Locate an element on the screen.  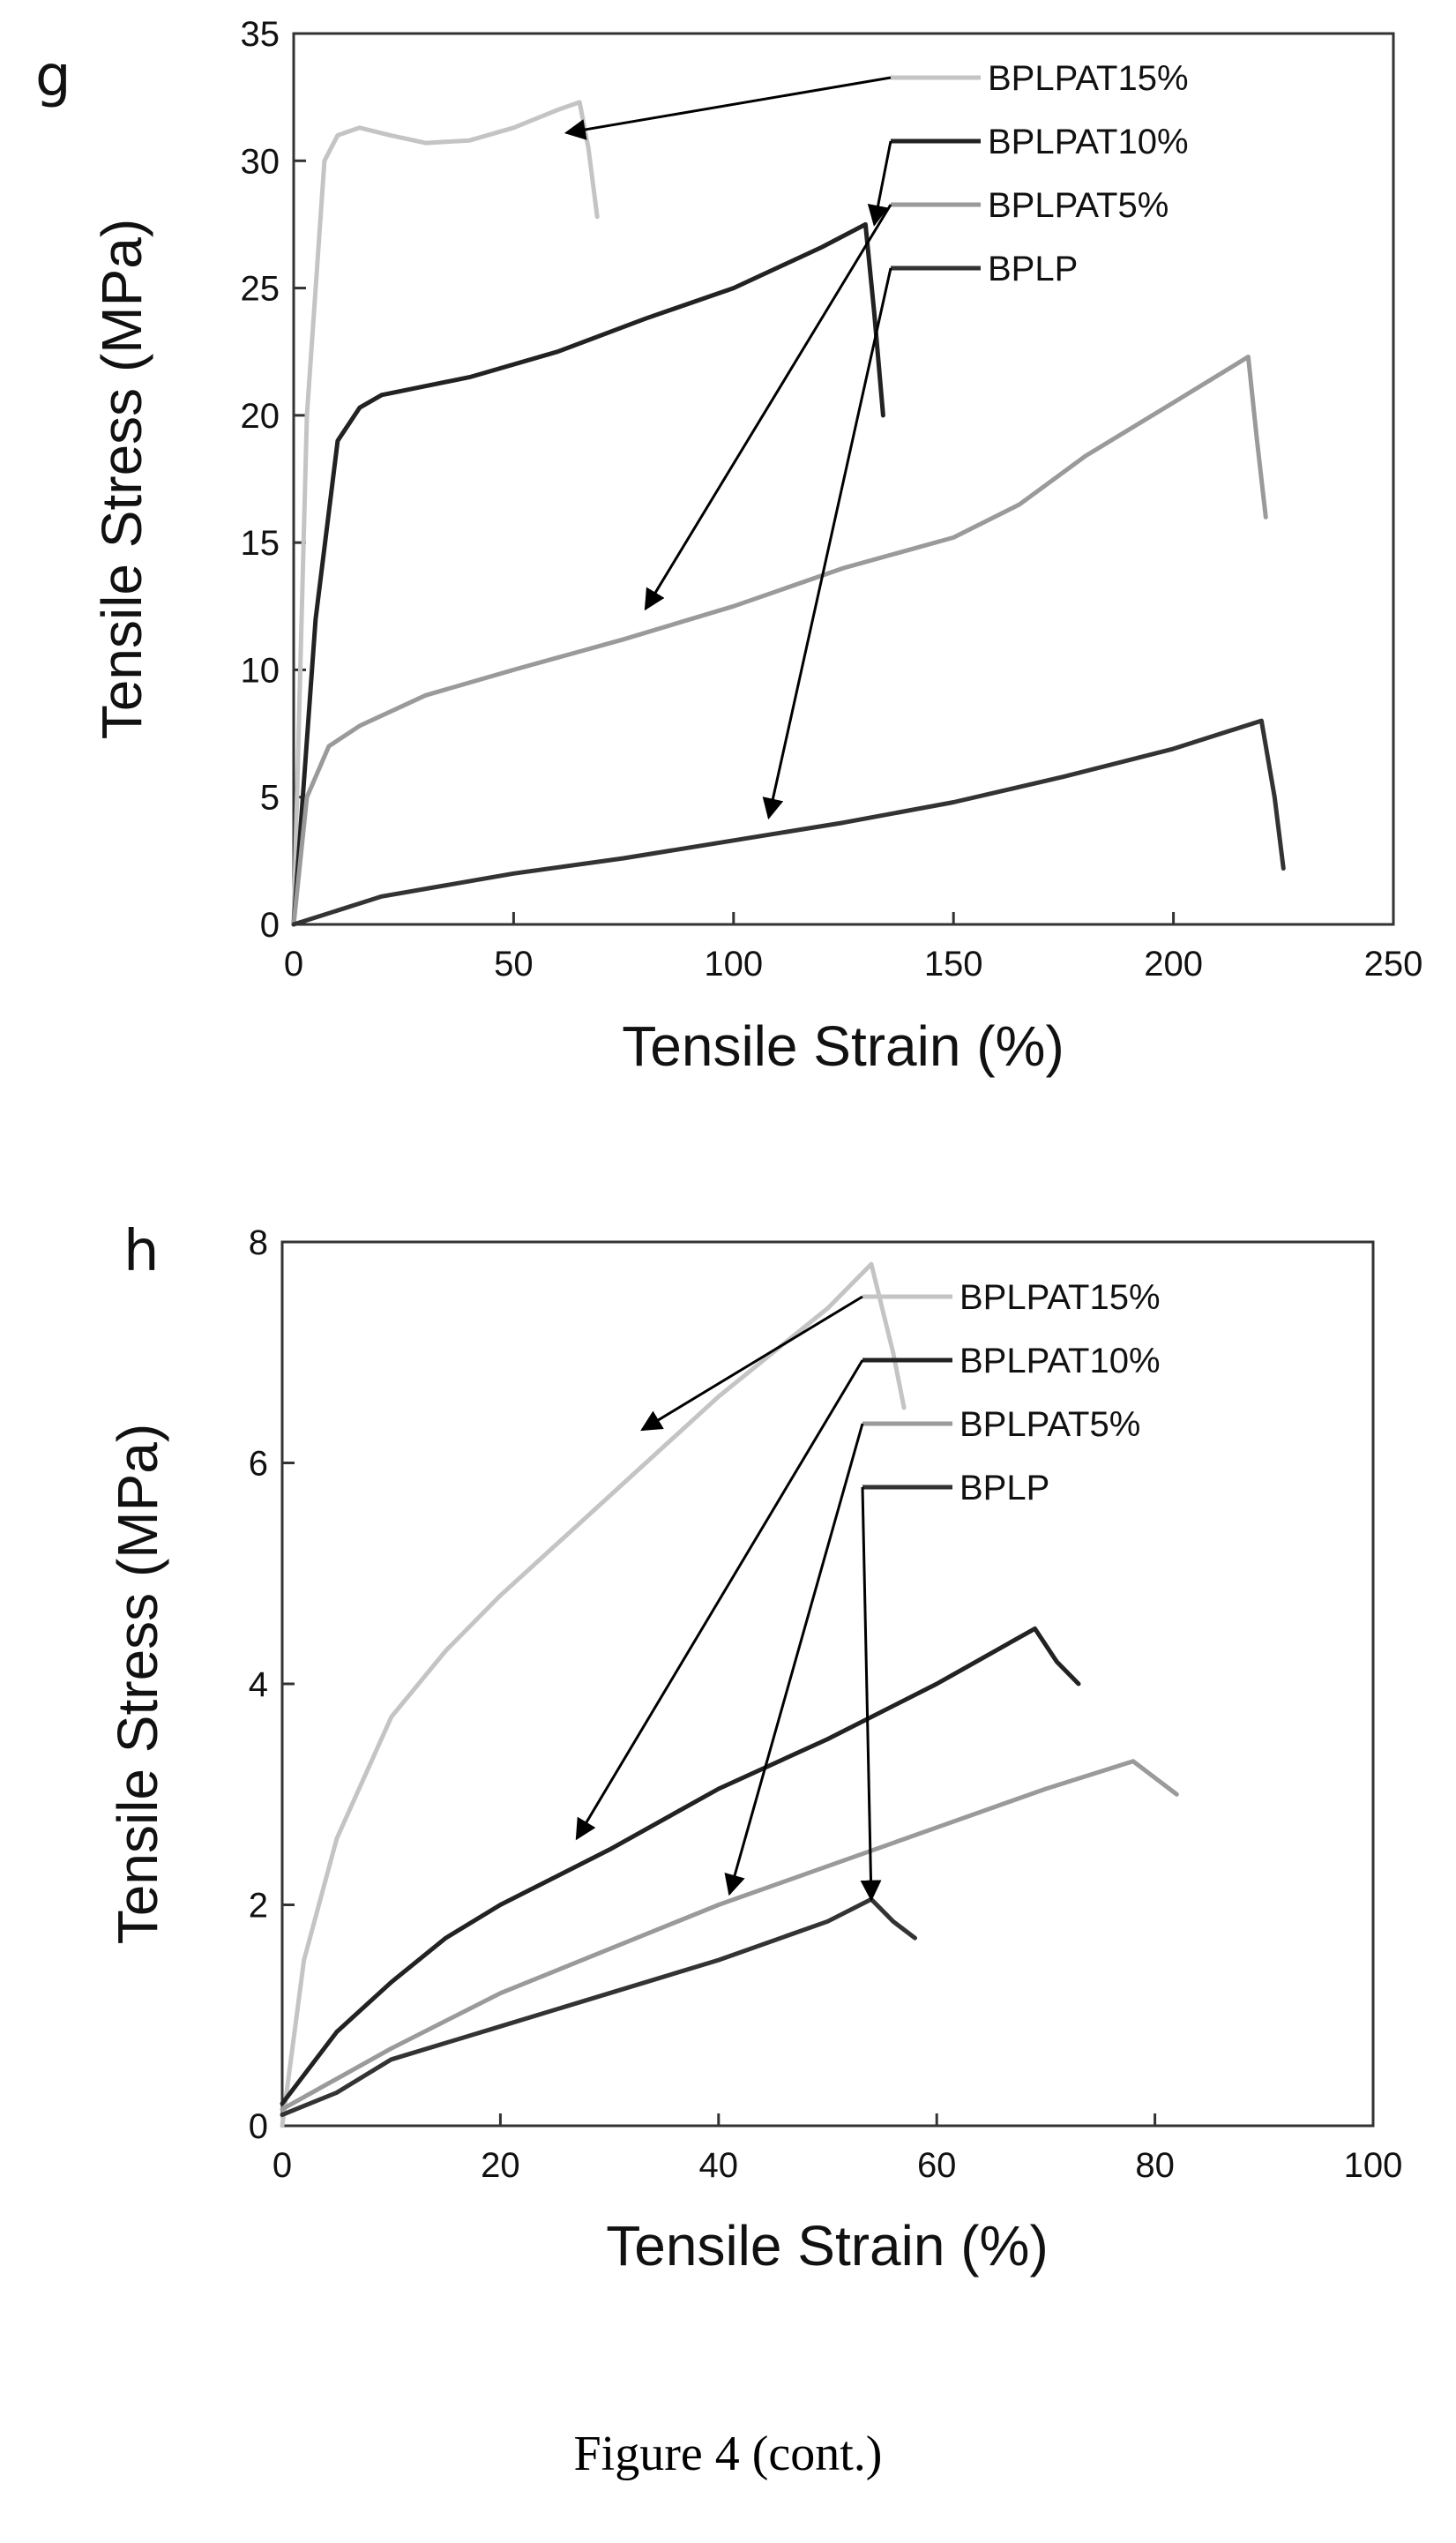
y-tick-label: 6 is located at coordinates (258, 1464).